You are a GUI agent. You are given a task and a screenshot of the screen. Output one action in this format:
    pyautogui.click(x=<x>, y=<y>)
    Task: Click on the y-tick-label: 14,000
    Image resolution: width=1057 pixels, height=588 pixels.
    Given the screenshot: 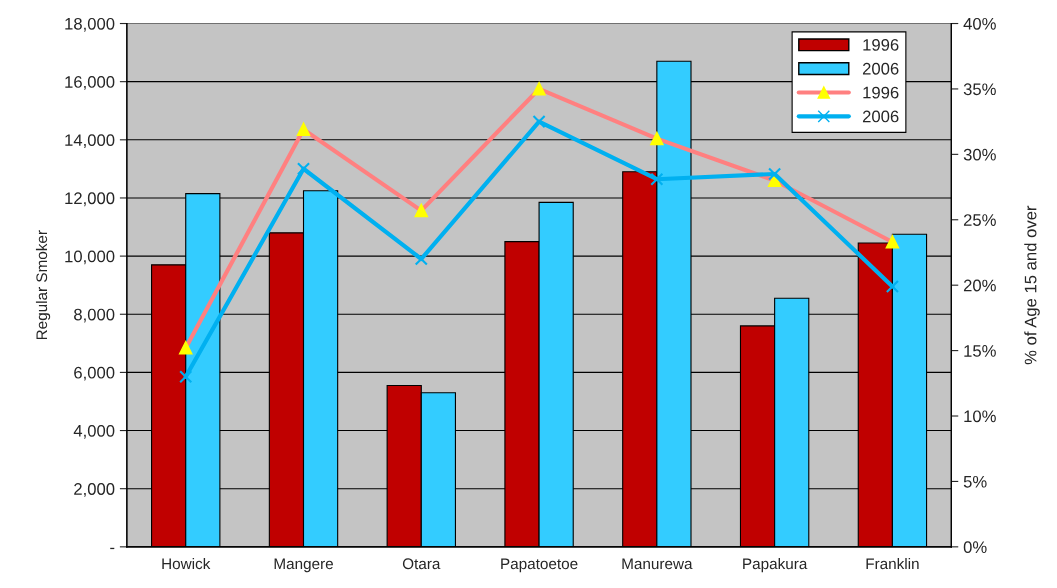 What is the action you would take?
    pyautogui.click(x=90, y=141)
    